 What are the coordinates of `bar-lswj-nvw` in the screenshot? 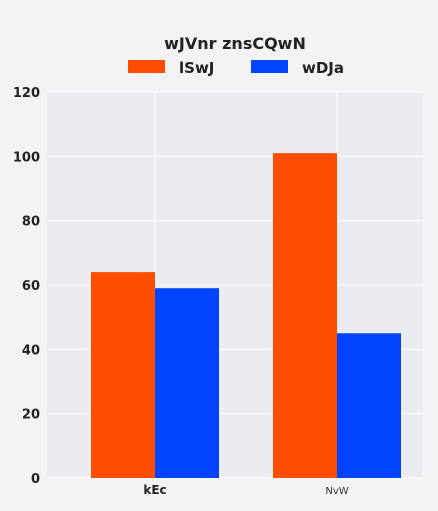 It's located at (305, 315).